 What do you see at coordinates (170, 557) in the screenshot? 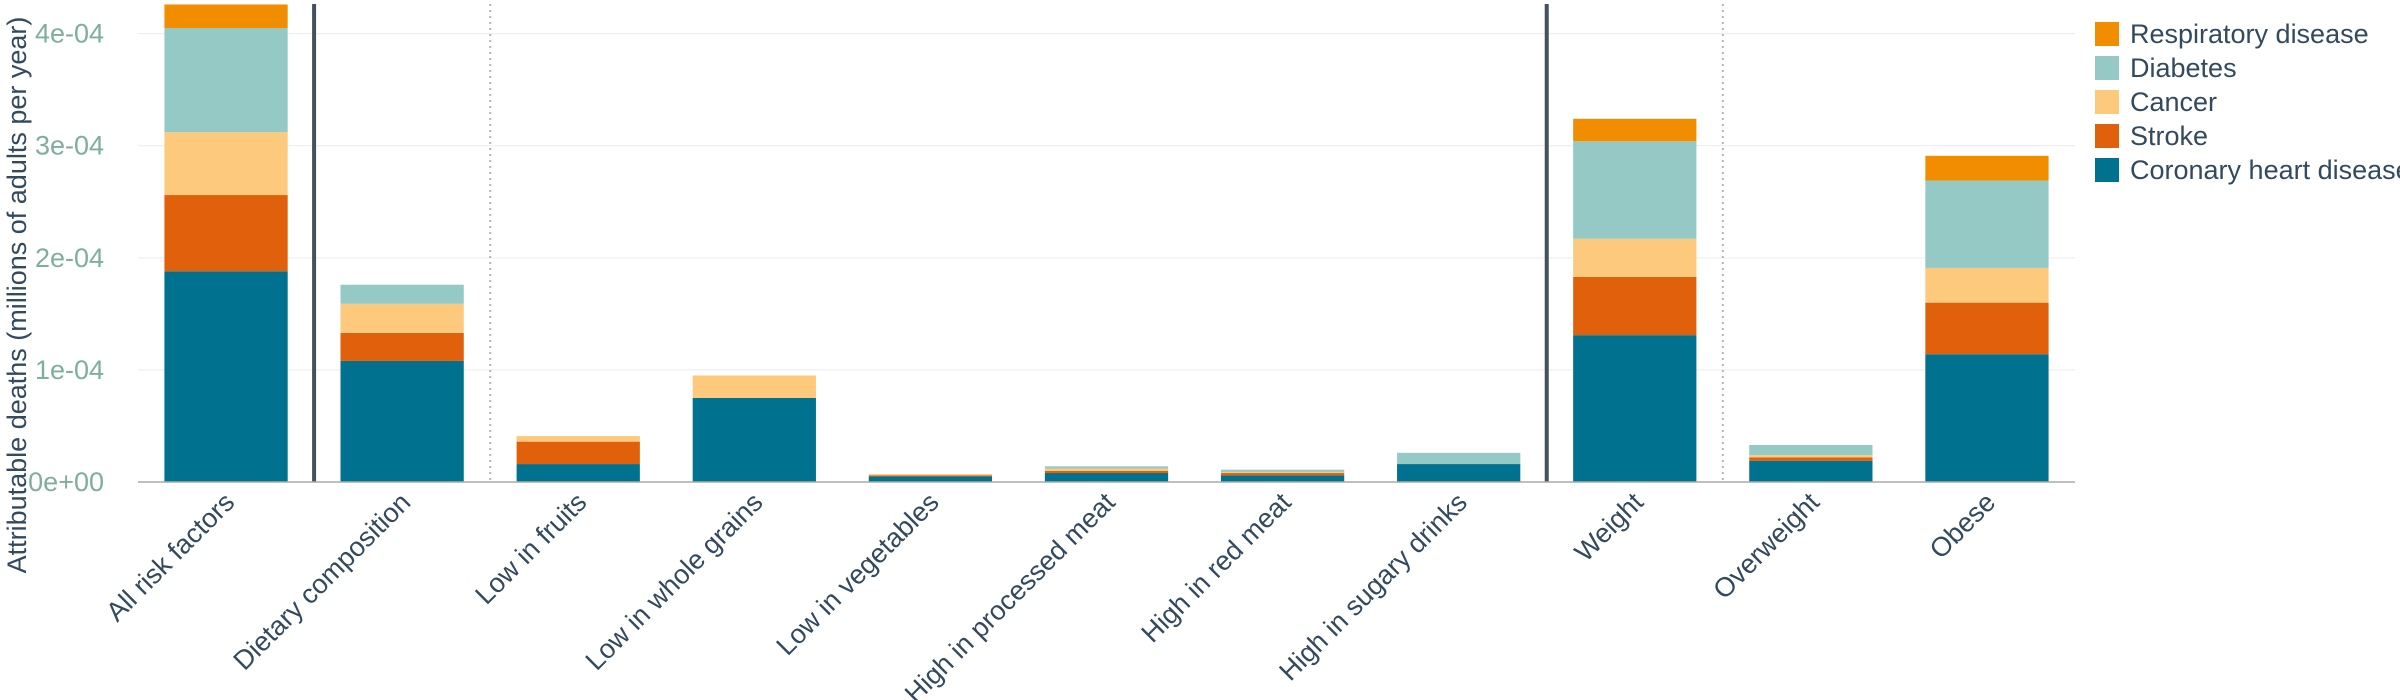
I see `x-tick-label: All risk factors` at bounding box center [170, 557].